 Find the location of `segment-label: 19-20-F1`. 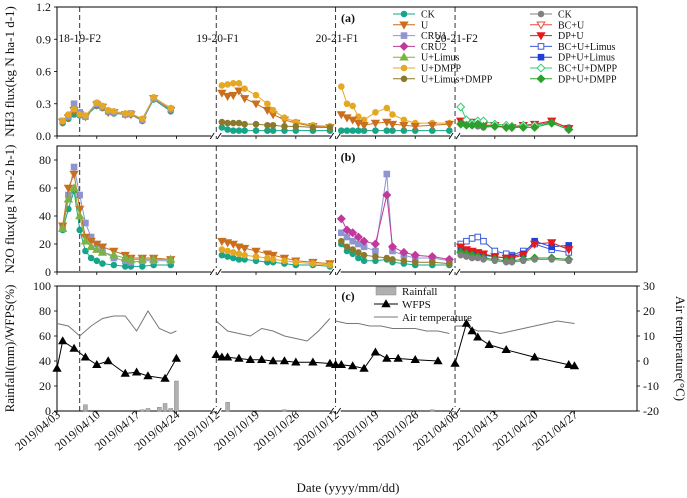

segment-label: 19-20-F1 is located at coordinates (217, 39).